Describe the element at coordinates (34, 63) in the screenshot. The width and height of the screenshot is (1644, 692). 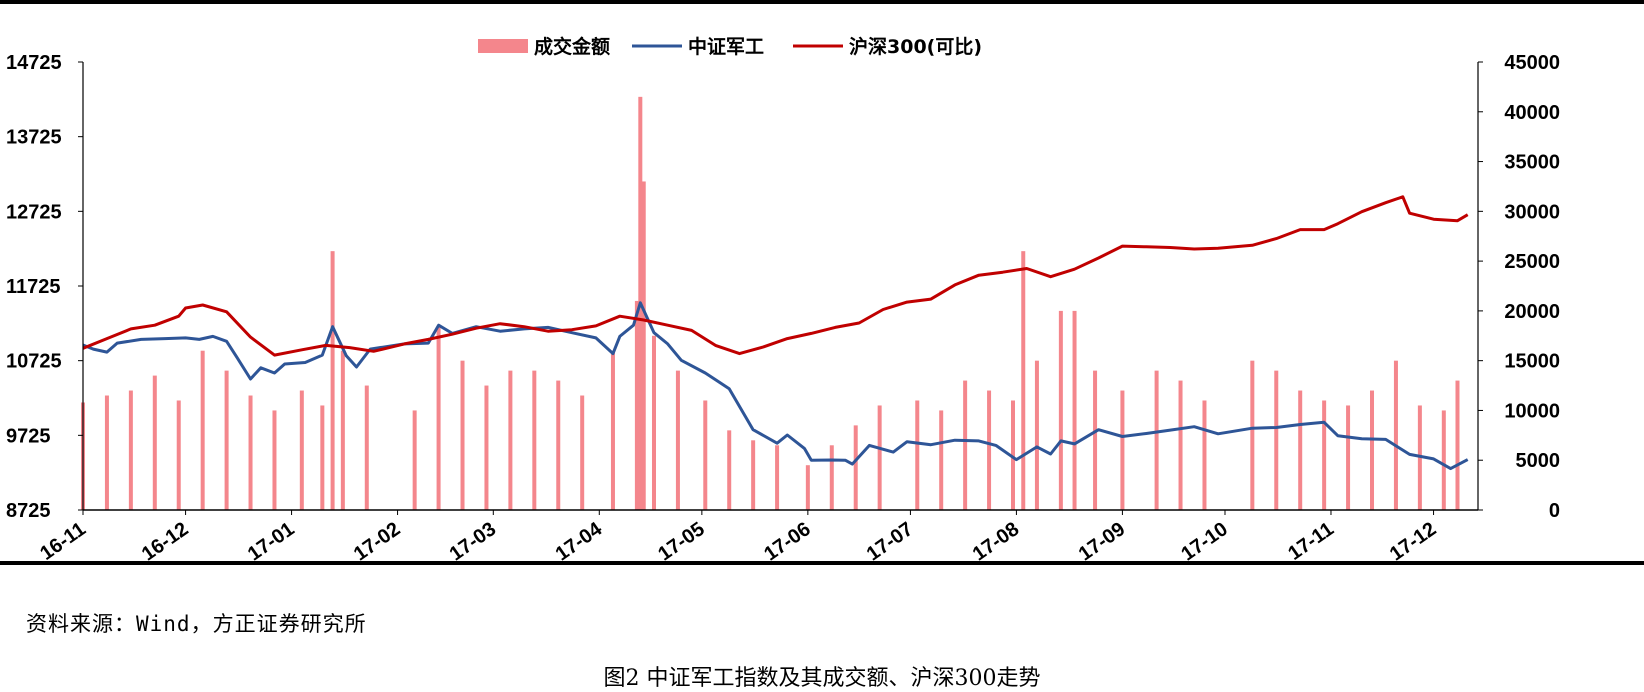
I see `left-tick-label: 14725` at that location.